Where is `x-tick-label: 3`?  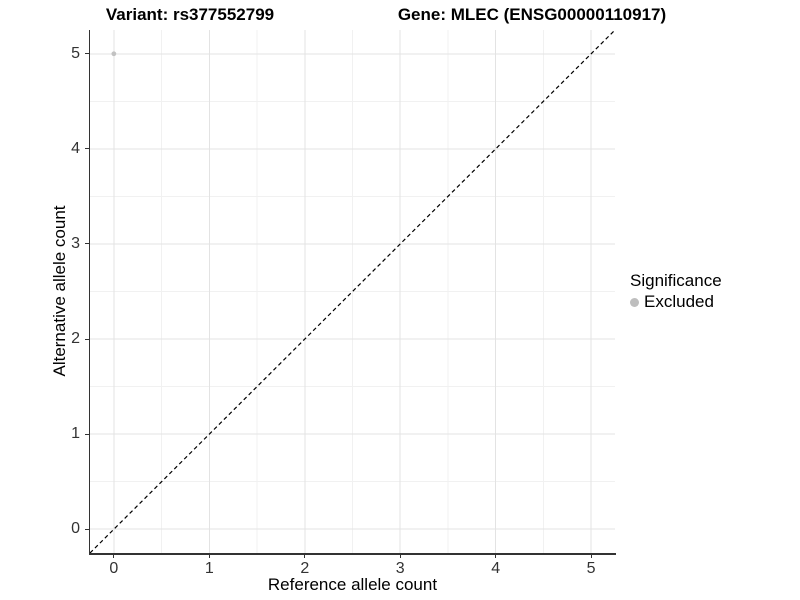
x-tick-label: 3 is located at coordinates (400, 568).